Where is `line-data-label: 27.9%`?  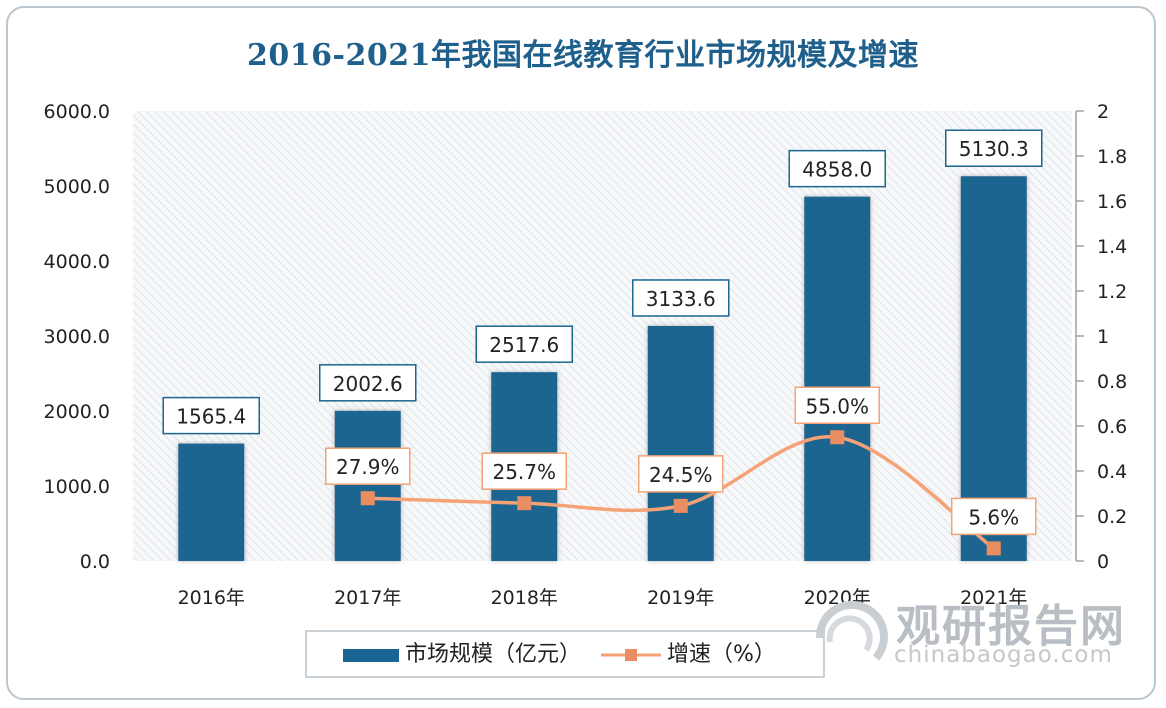 line-data-label: 27.9% is located at coordinates (368, 467).